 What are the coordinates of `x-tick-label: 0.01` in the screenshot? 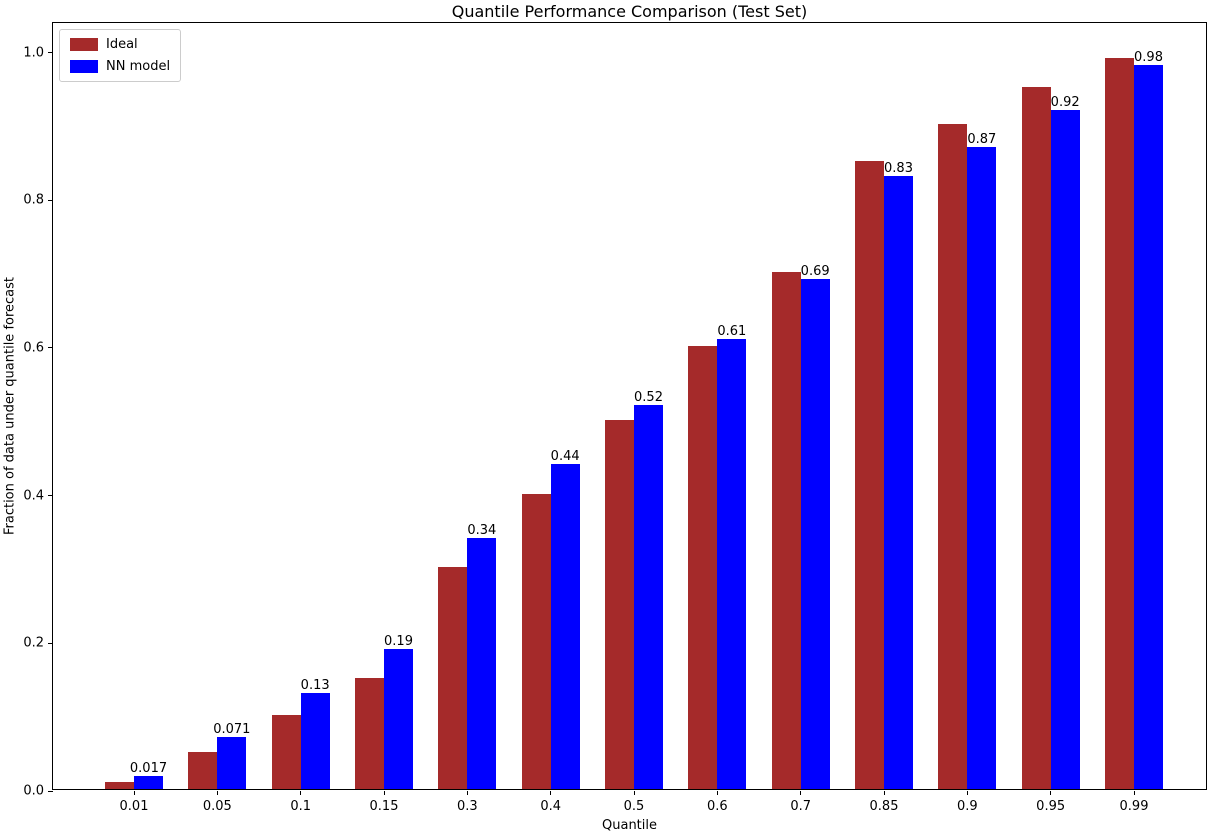 It's located at (134, 806).